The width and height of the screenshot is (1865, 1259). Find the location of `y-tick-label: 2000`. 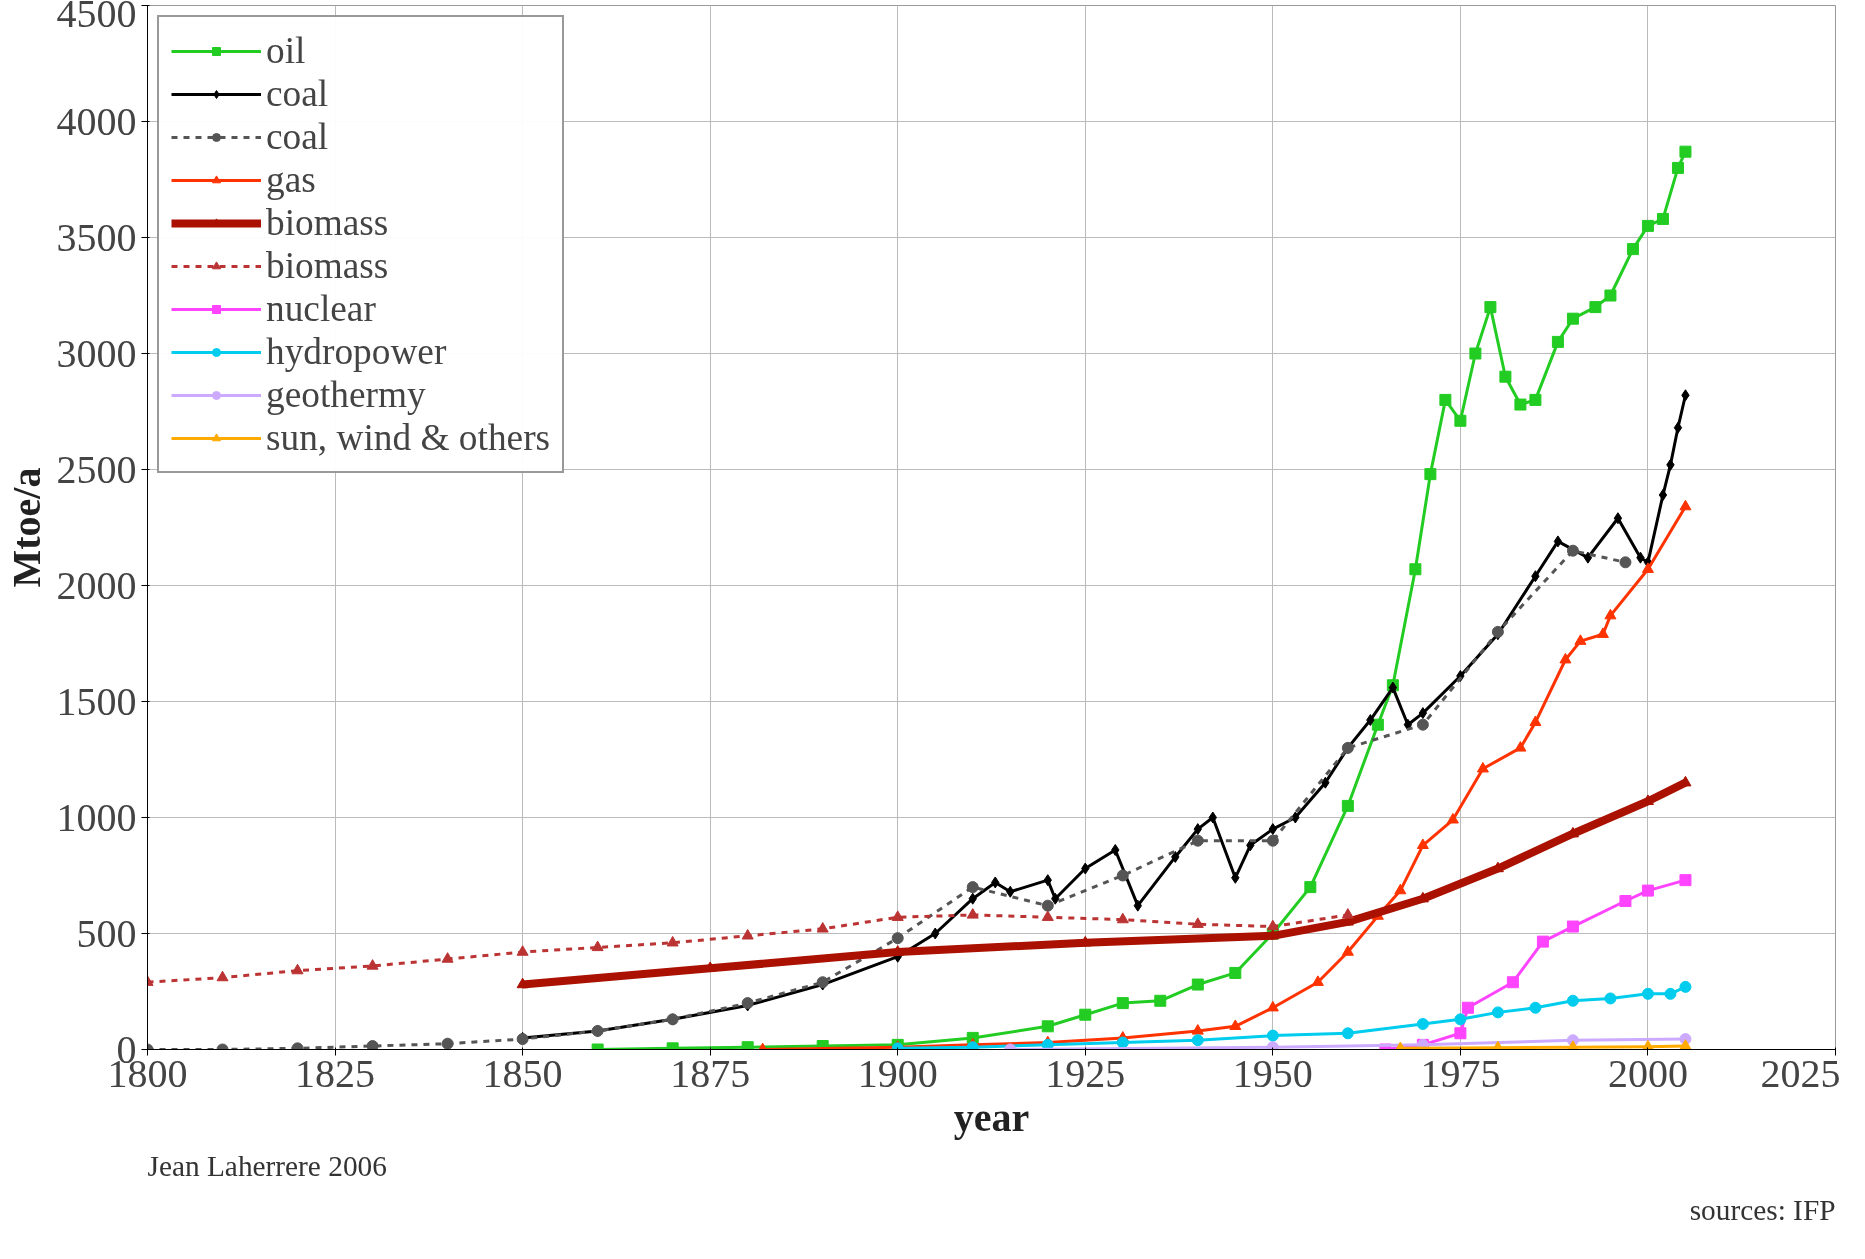

y-tick-label: 2000 is located at coordinates (96, 585).